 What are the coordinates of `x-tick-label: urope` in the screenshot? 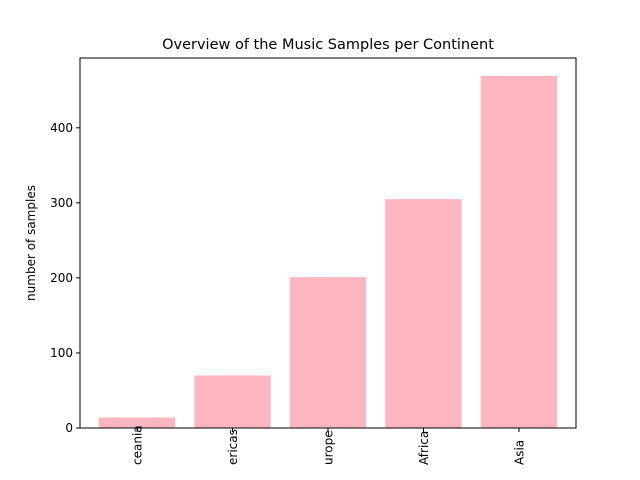 It's located at (329, 447).